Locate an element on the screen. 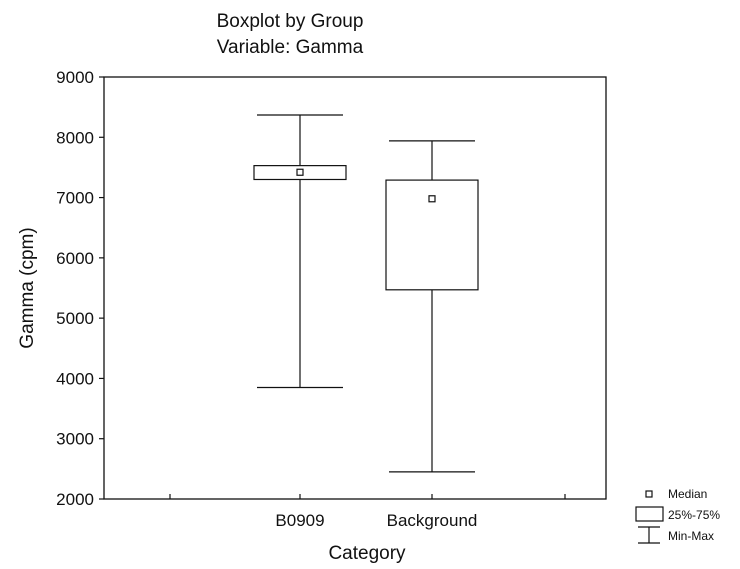  legend-median-label: Median is located at coordinates (687, 494).